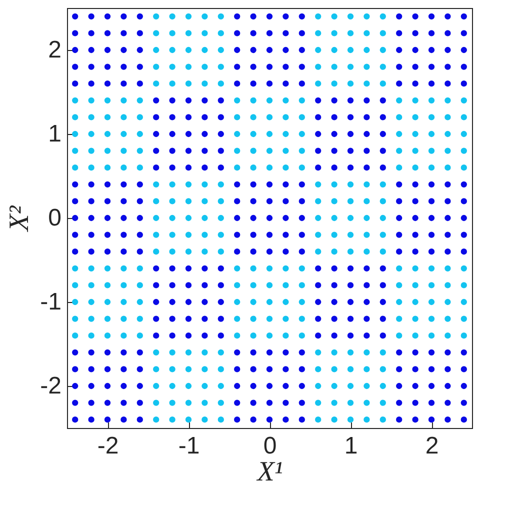  I want to click on y-axis-title: X², so click(20, 218).